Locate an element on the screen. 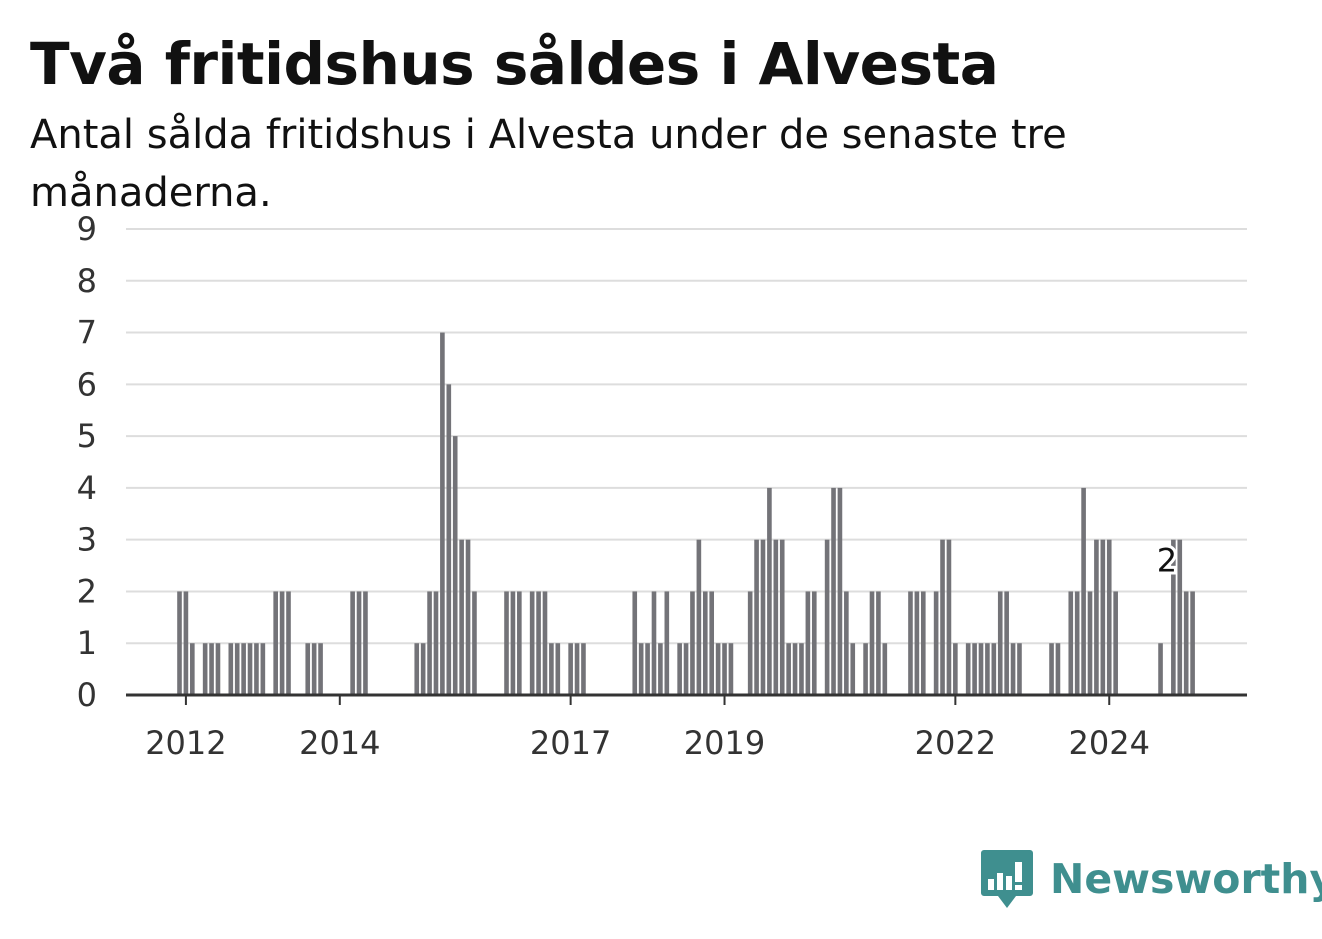 This screenshot has width=1322, height=939. y-tick-label: 3 is located at coordinates (87, 540).